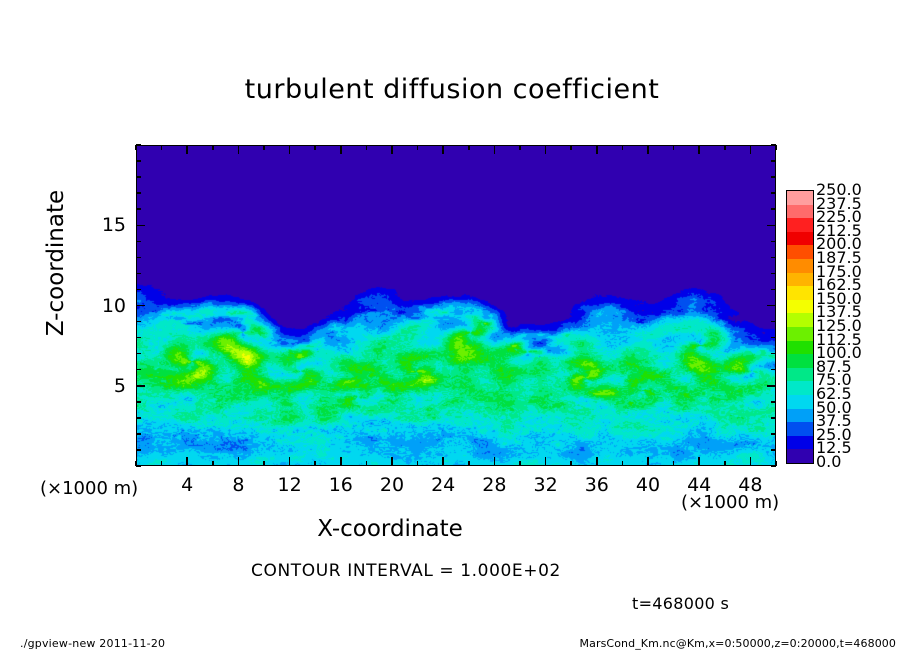  I want to click on x-axis-tick-label: 28, so click(494, 485).